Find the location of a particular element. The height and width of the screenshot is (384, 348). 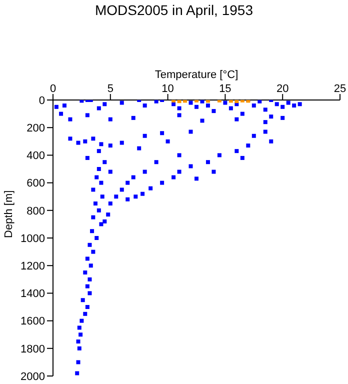

y-tick-label: 800 is located at coordinates (35, 211).